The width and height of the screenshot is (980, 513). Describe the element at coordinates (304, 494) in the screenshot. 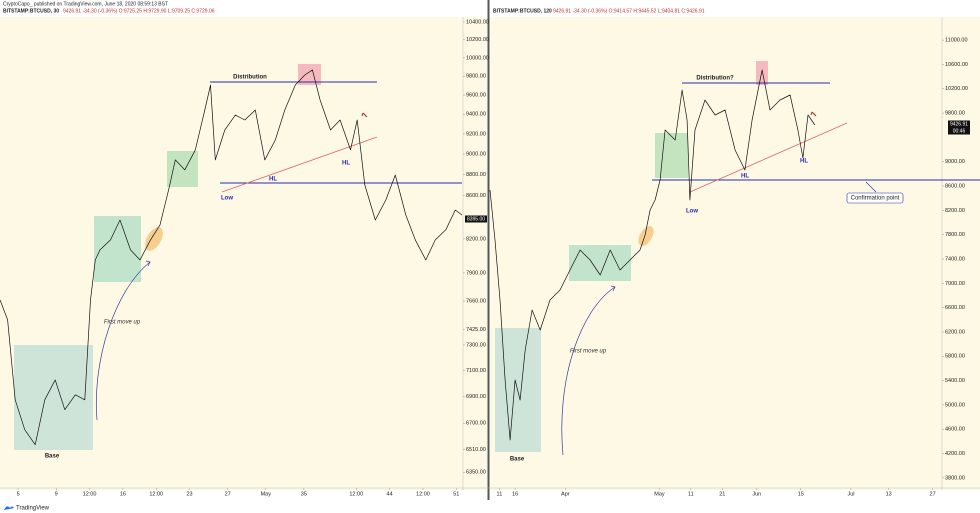

I see `x-tick-label: 35` at that location.